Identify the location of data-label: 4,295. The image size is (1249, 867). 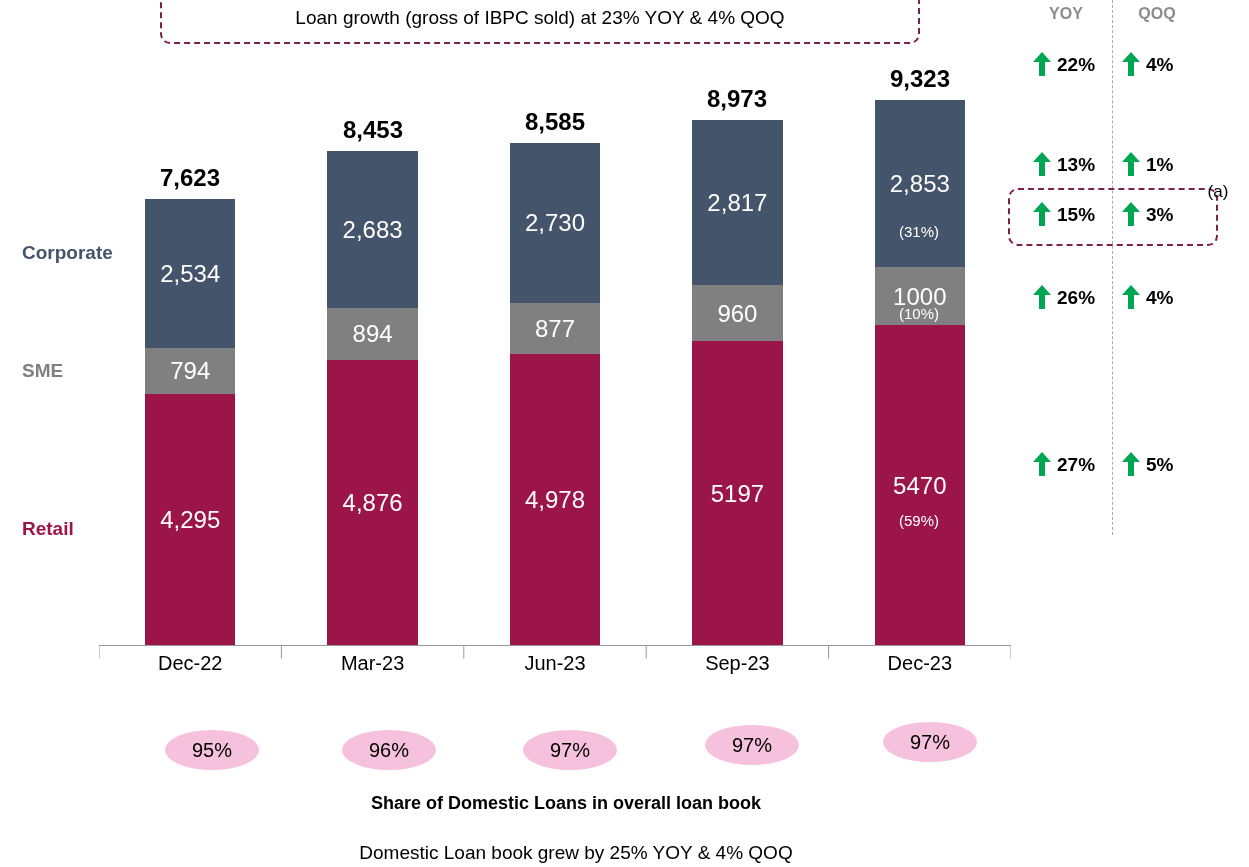
(190, 519).